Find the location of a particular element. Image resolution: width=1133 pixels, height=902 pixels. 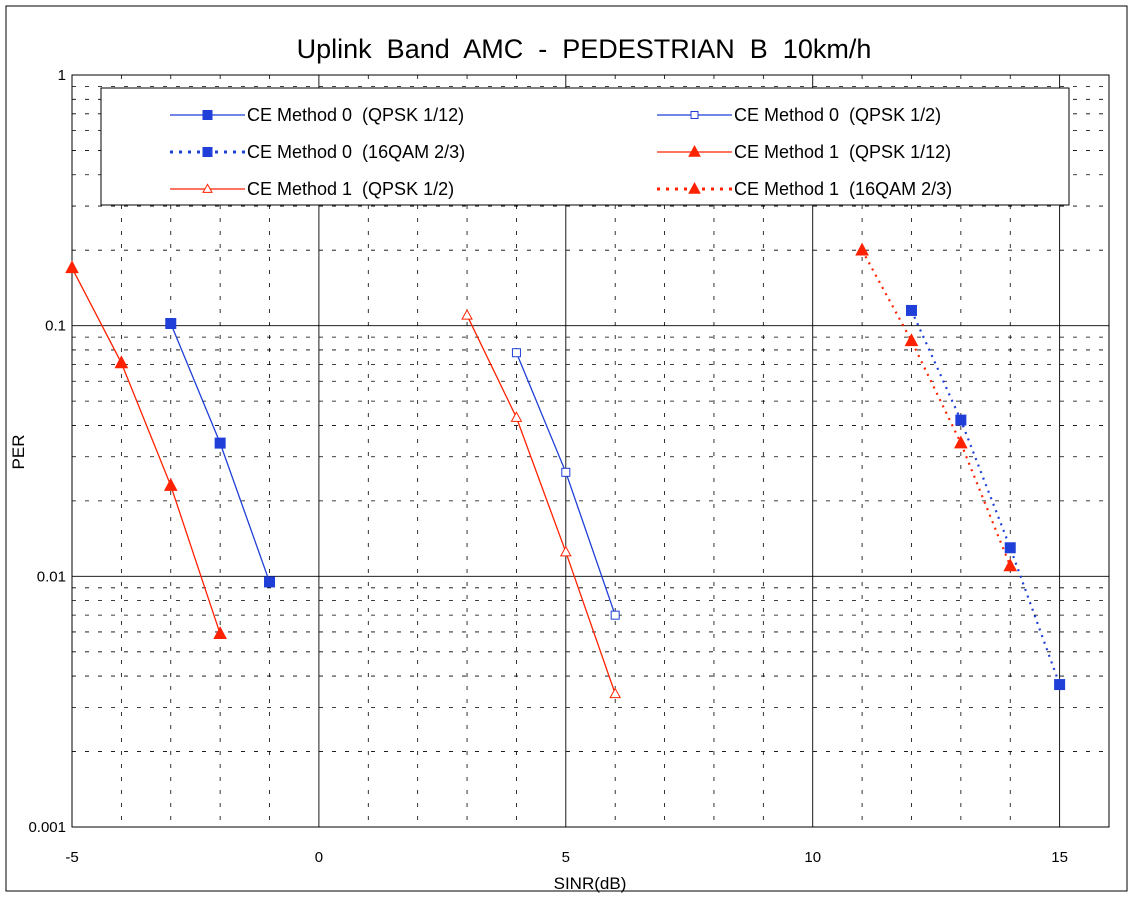

legend-item-2: CE Method 0 (QPSK 1/2) is located at coordinates (799, 115).